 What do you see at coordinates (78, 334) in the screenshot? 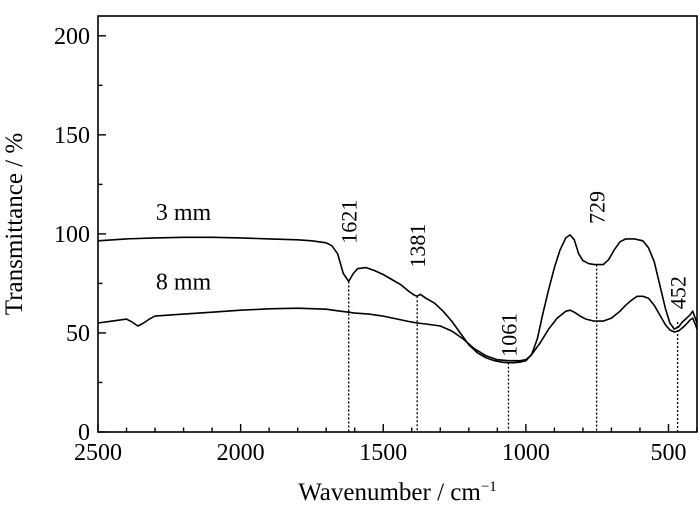
I see `y-tick-label: 50` at bounding box center [78, 334].